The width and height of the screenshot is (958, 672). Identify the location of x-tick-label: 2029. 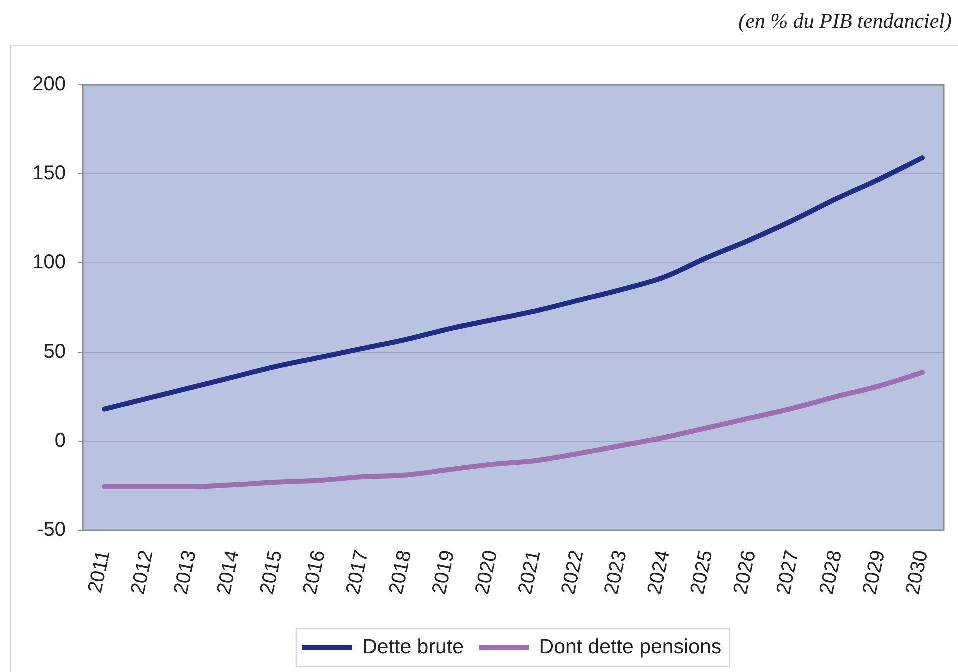
(874, 572).